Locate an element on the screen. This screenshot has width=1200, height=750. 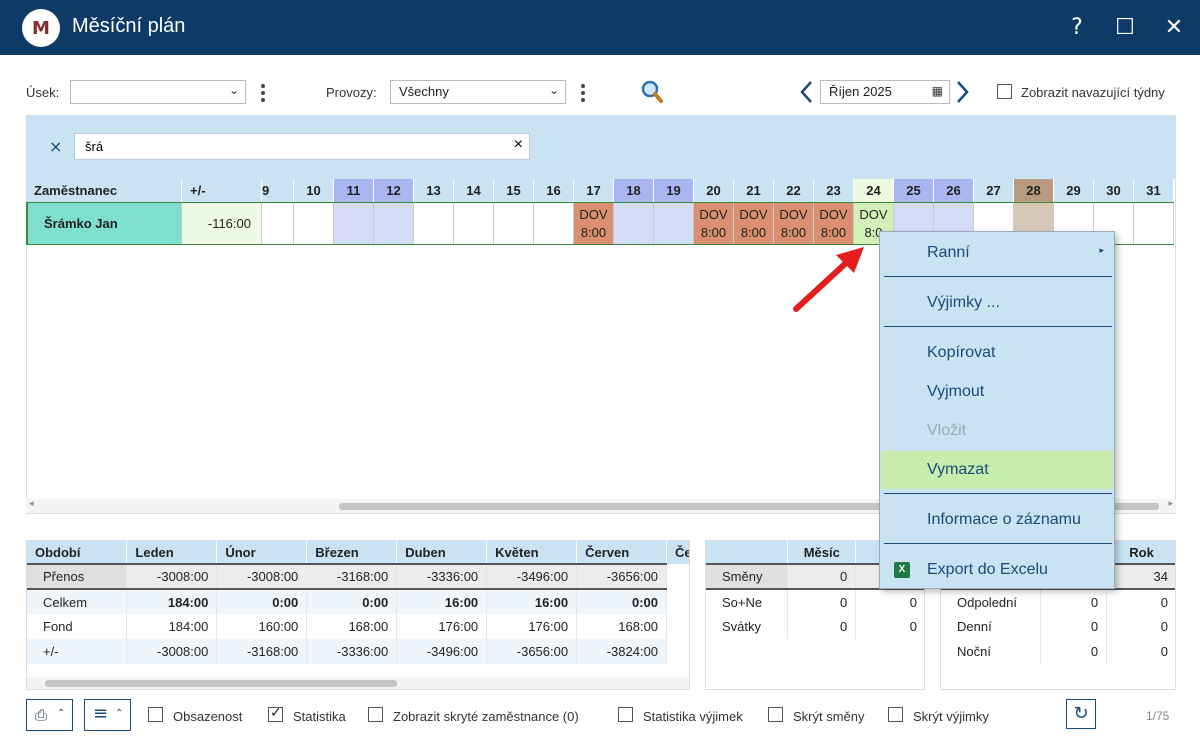
prev-month-icon is located at coordinates (806, 92).